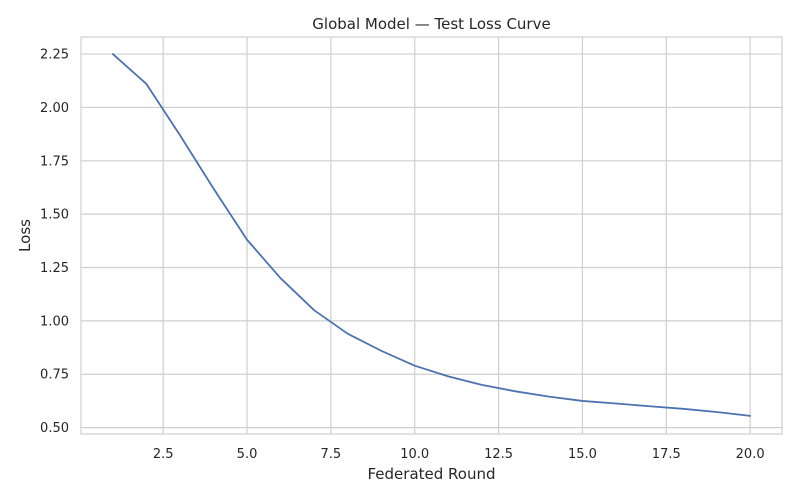  I want to click on x-tick-label: 17.5, so click(666, 454).